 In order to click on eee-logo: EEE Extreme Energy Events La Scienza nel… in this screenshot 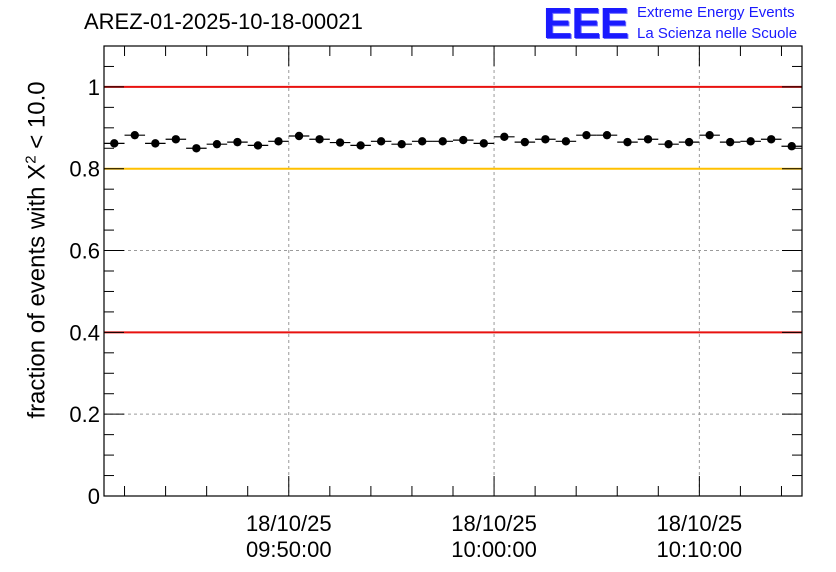, I will do `click(689, 24)`.